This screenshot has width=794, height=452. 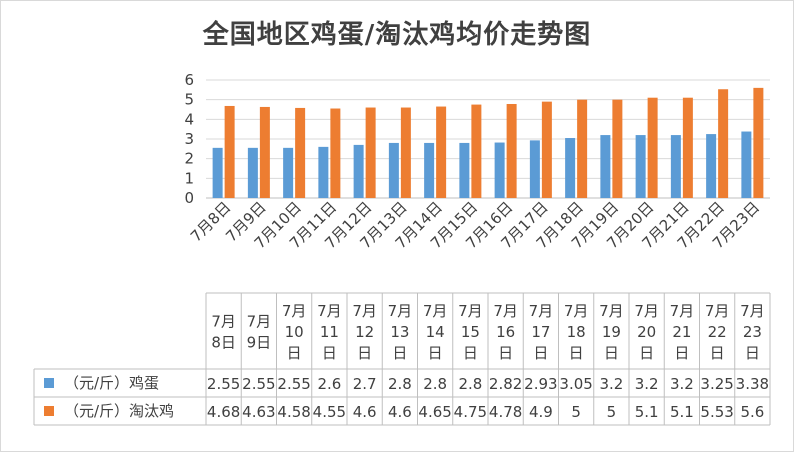 I want to click on table-value: 4.55, so click(x=329, y=412).